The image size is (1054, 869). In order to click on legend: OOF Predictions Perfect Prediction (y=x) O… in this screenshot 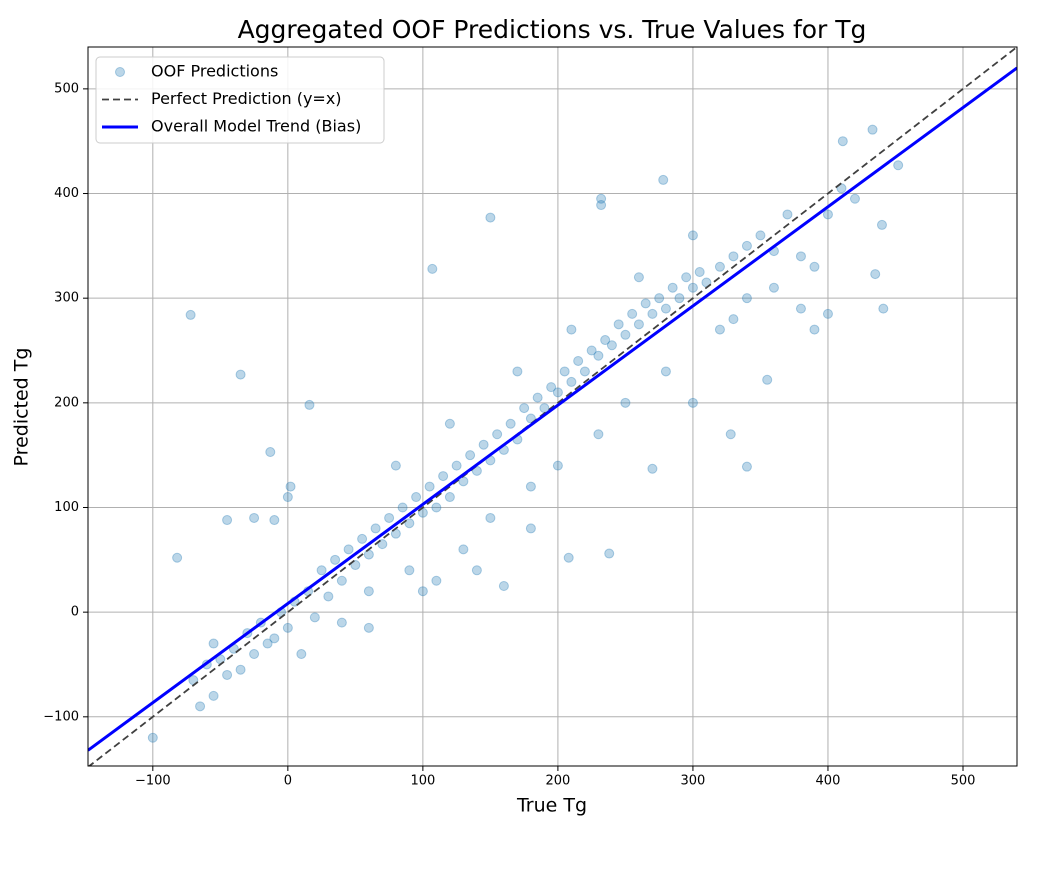, I will do `click(240, 100)`.